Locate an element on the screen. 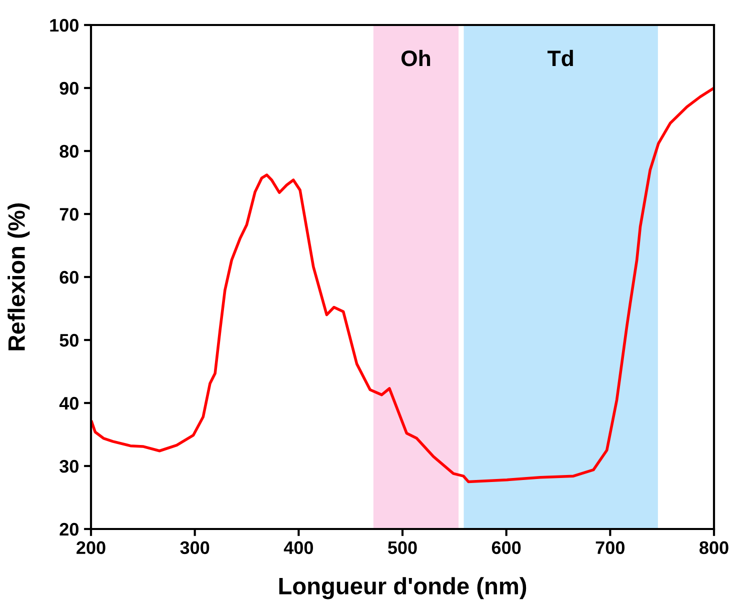 The image size is (734, 608). x-tick-label: 600 is located at coordinates (506, 547).